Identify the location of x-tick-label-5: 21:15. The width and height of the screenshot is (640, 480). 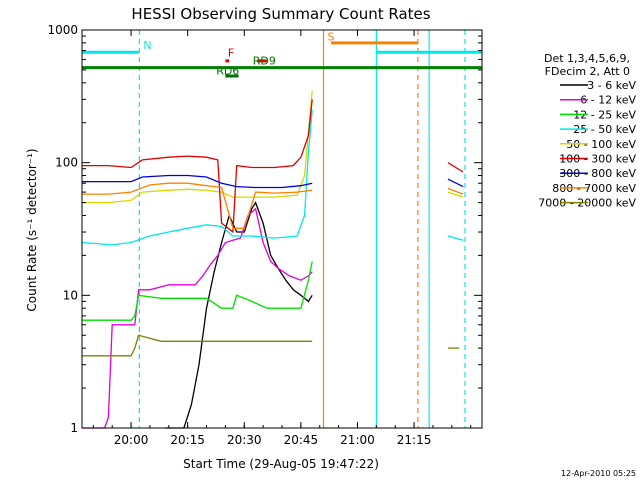
(414, 440).